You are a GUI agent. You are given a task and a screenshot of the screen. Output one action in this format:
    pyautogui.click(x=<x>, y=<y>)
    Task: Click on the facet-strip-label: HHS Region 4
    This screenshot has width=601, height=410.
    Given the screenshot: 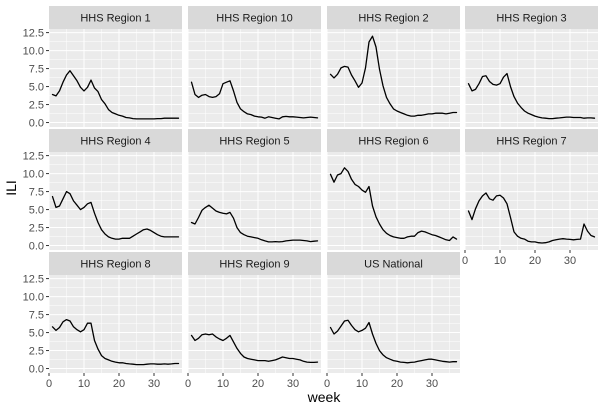 What is the action you would take?
    pyautogui.click(x=115, y=142)
    